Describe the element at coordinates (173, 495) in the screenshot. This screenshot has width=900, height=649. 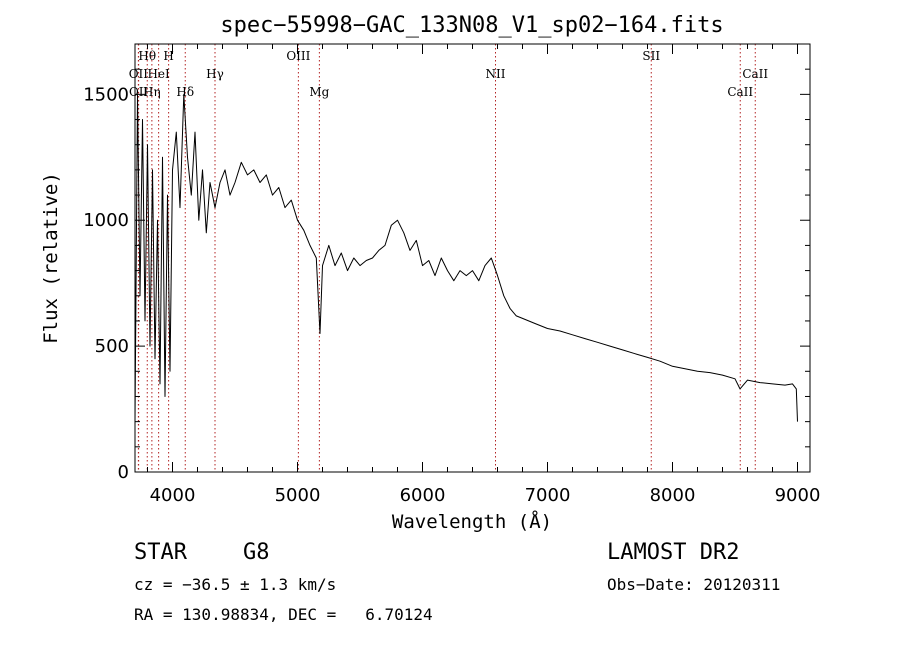
I see `x-tick-label-0: 4000` at that location.